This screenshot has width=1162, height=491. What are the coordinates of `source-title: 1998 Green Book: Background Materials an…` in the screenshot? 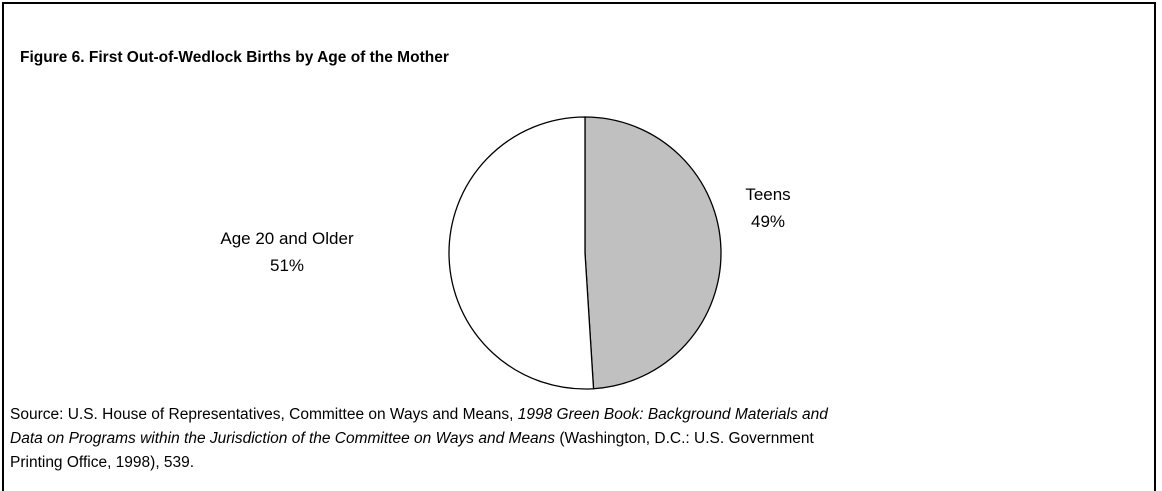 It's located at (419, 426).